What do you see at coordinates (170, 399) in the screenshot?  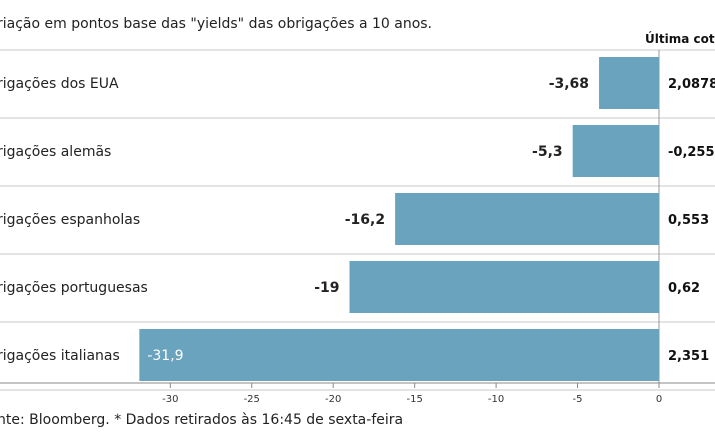 I see `x-tick-label: -30` at bounding box center [170, 399].